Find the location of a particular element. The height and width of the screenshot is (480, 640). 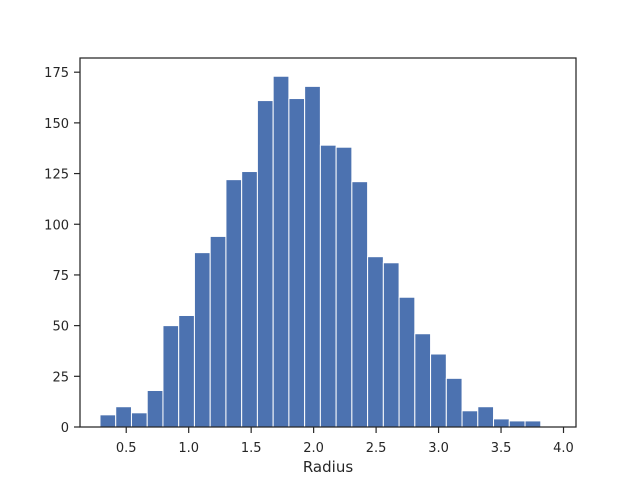

y-tick-label: 75 is located at coordinates (60, 276).